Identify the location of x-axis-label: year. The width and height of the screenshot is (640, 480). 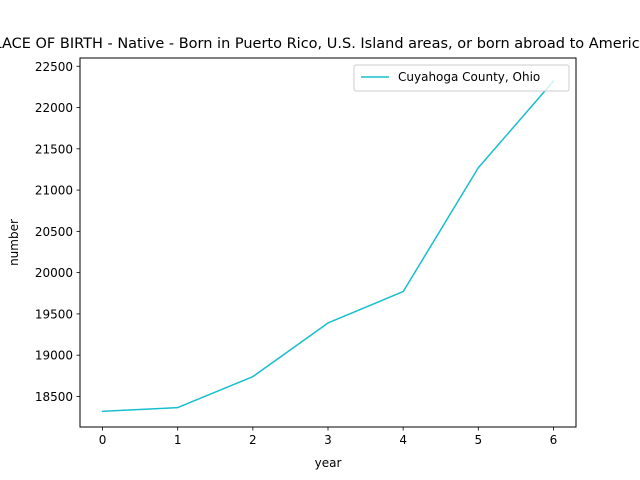
(328, 463).